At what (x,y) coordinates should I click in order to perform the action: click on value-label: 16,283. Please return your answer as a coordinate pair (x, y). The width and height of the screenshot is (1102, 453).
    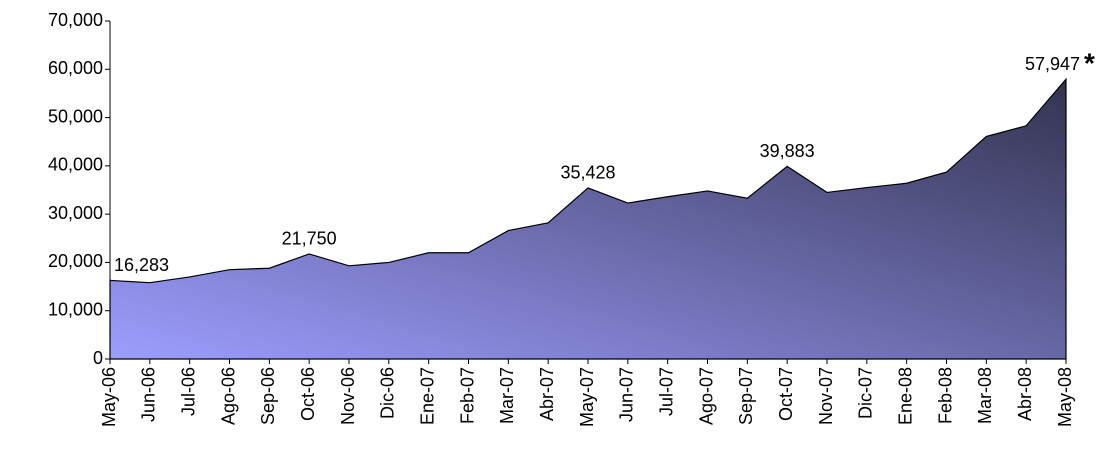
    Looking at the image, I should click on (141, 265).